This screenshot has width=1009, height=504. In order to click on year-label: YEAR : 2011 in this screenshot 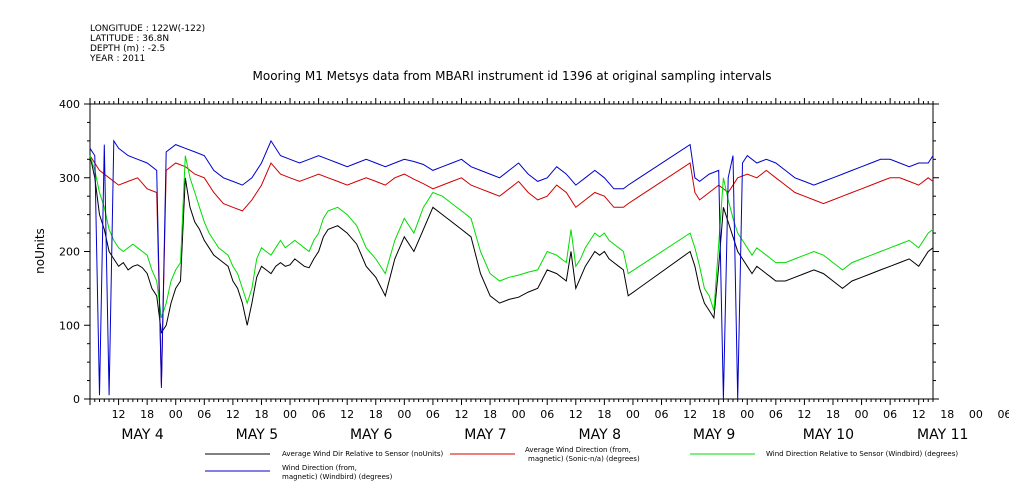, I will do `click(117, 59)`.